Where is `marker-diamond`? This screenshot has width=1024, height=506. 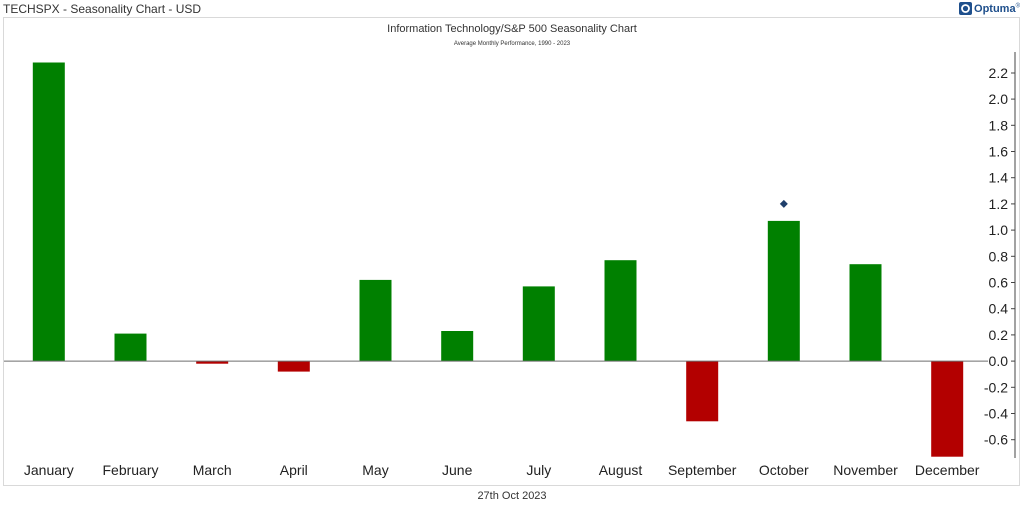 marker-diamond is located at coordinates (783, 203).